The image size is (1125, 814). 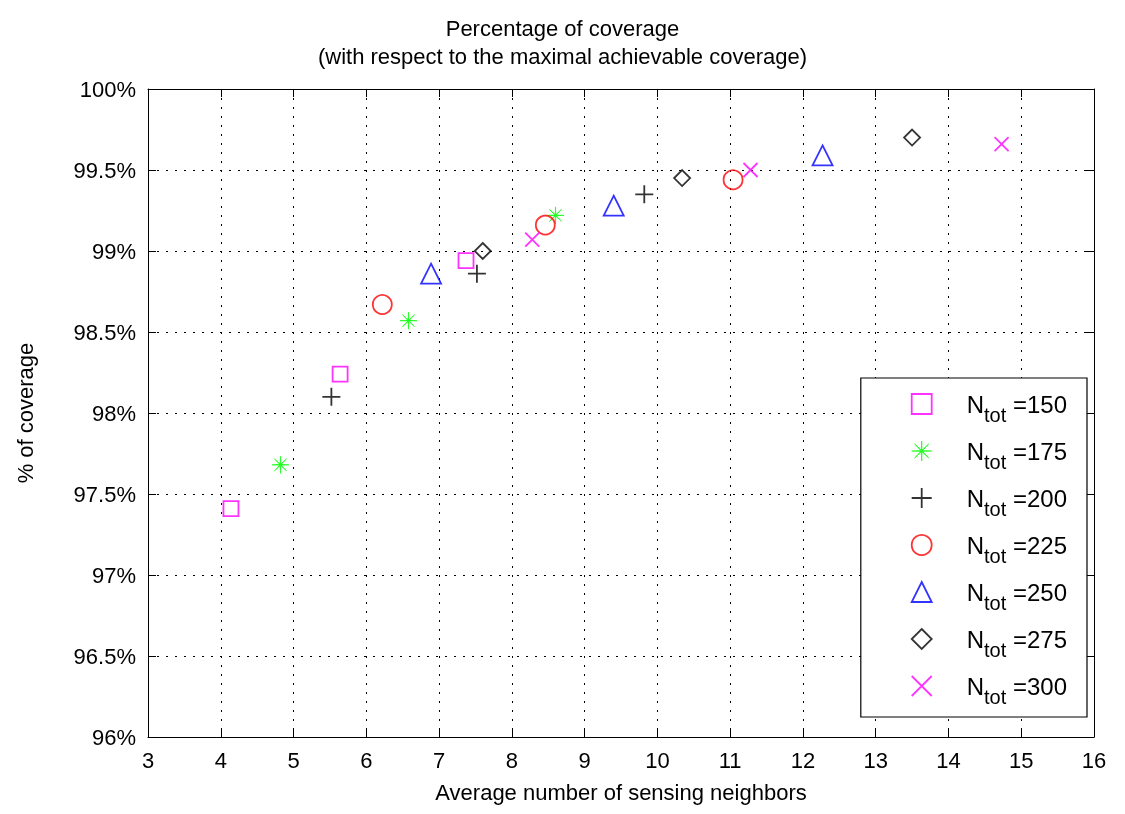 What do you see at coordinates (113, 737) in the screenshot?
I see `y-tick-label: 96%` at bounding box center [113, 737].